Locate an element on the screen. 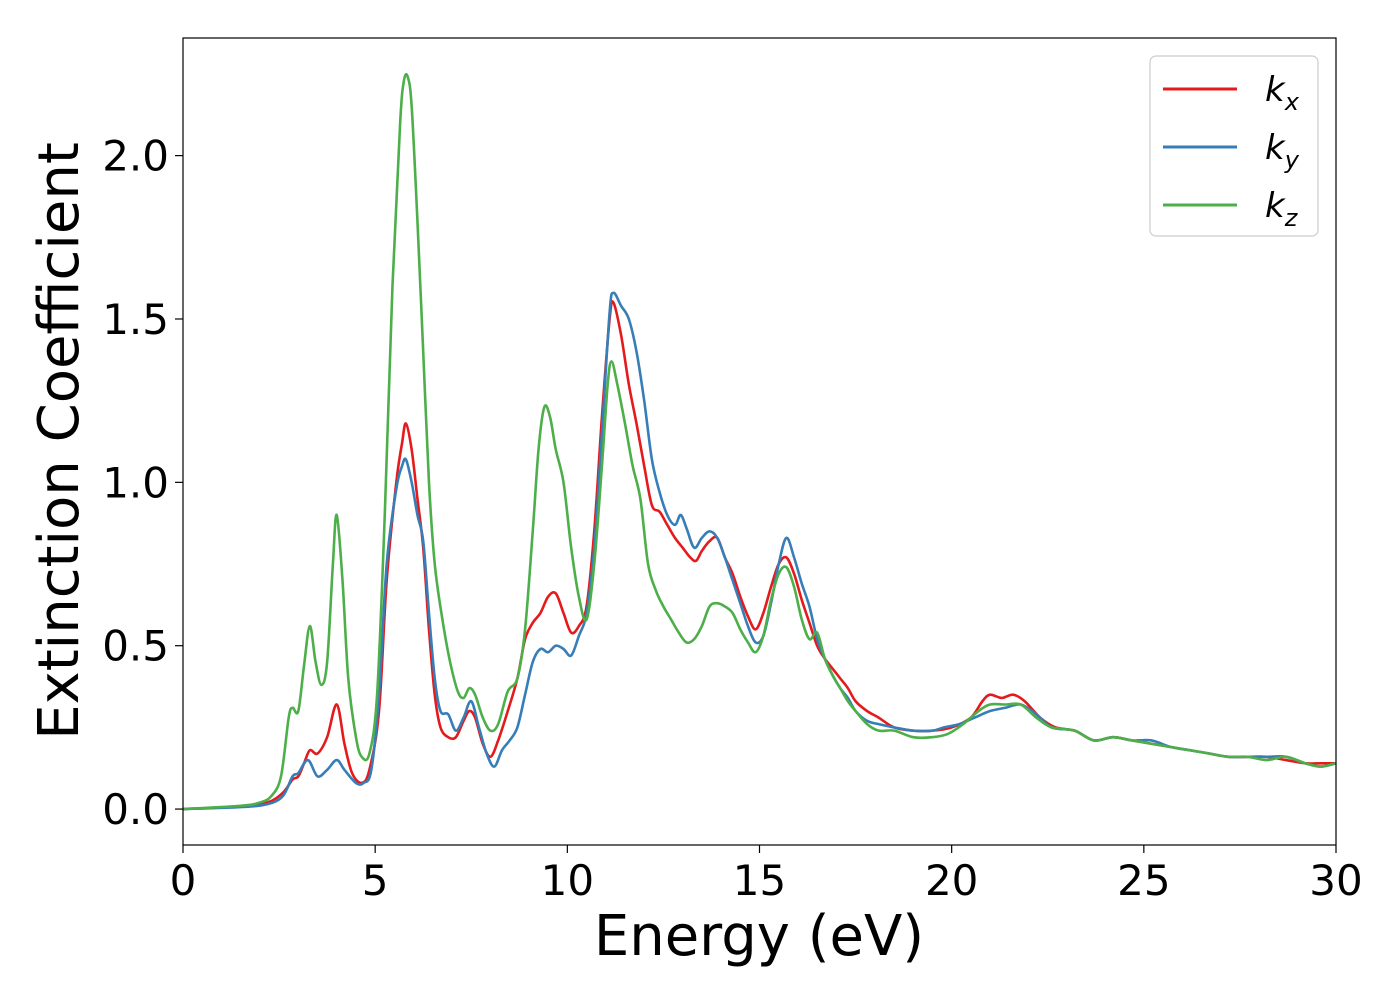 This screenshot has width=1400, height=1000. y-tick-label: 1.5 is located at coordinates (135, 319).